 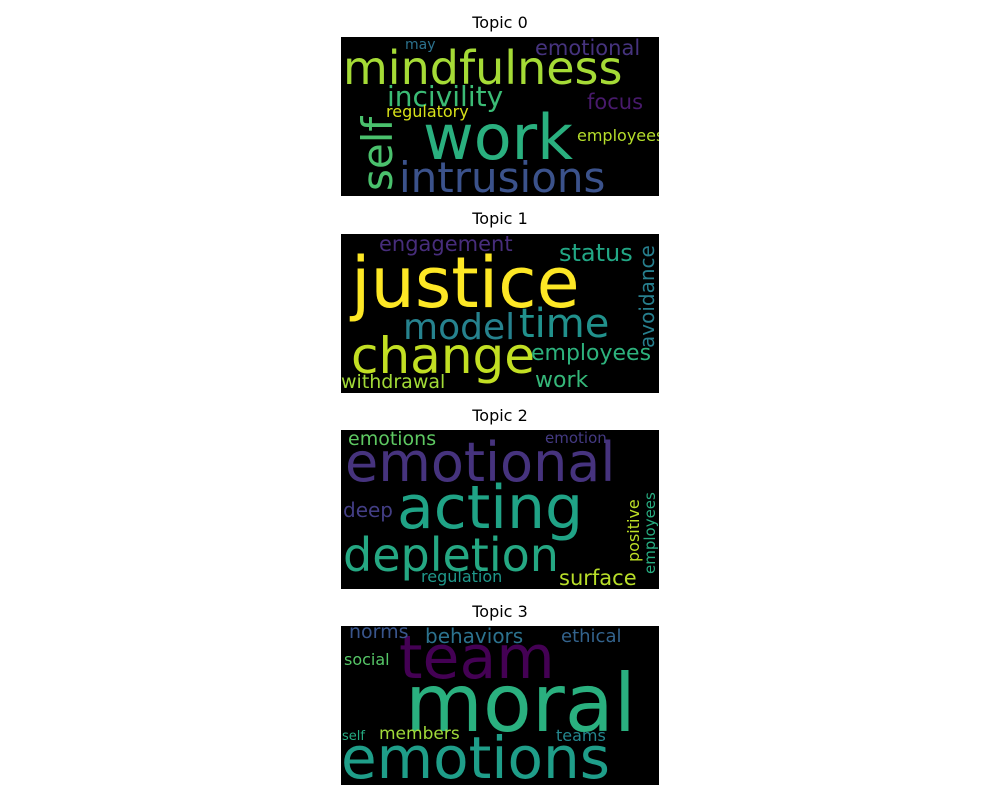 I want to click on panel-title-topic-0: Topic 0, so click(x=500, y=22).